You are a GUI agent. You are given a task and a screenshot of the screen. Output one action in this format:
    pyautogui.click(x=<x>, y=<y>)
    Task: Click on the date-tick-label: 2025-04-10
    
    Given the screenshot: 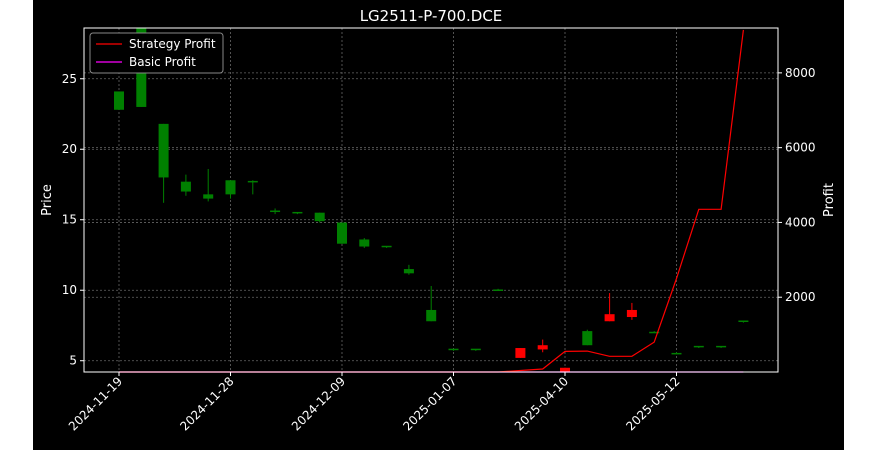 What is the action you would take?
    pyautogui.click(x=541, y=403)
    